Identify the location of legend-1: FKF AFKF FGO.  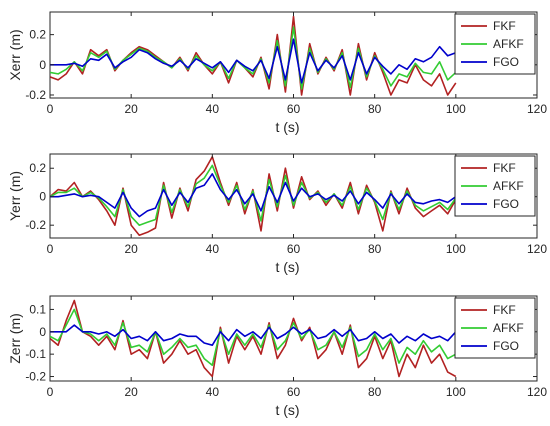
(495, 44).